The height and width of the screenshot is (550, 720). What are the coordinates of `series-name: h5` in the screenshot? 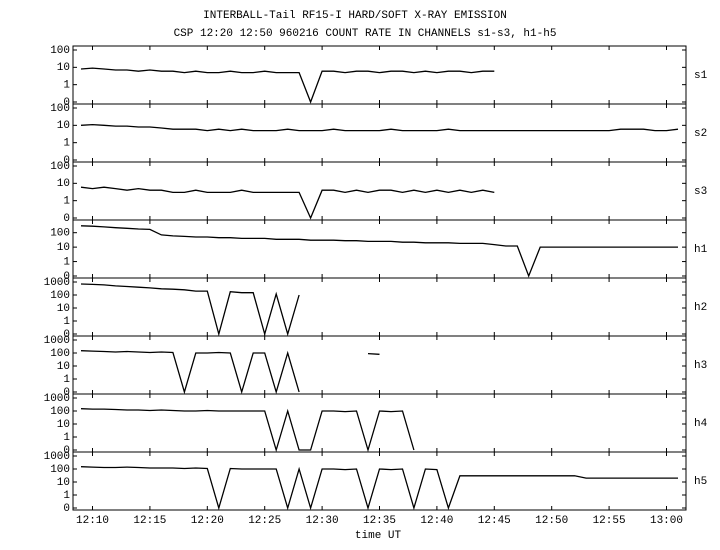 It's located at (700, 482).